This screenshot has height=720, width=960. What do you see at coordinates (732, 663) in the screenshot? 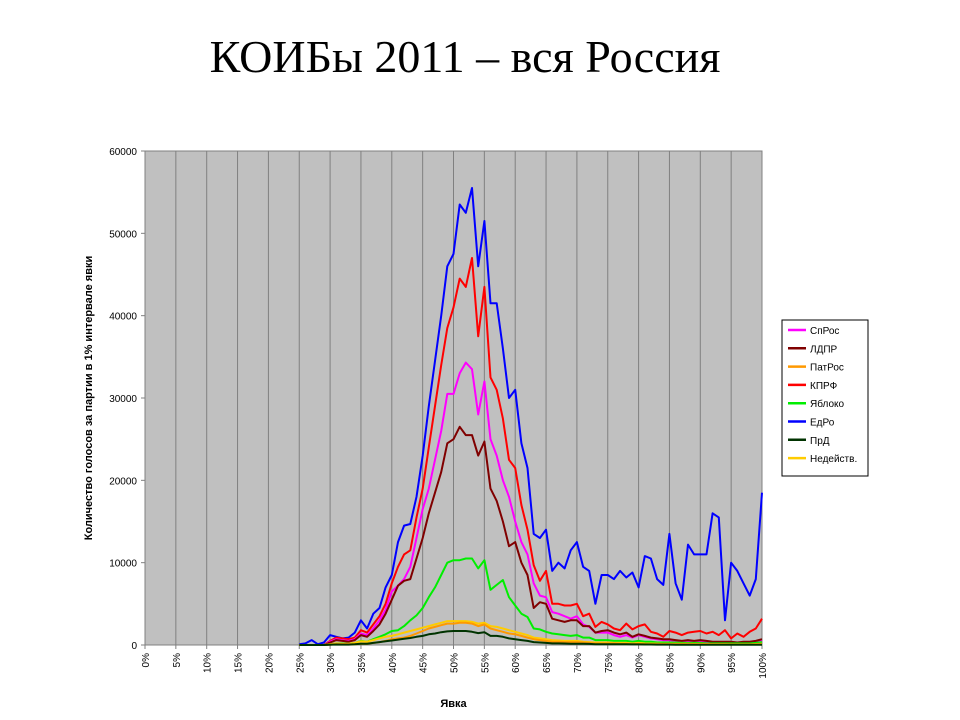
I see `x-tick-label: 95%` at bounding box center [732, 663].